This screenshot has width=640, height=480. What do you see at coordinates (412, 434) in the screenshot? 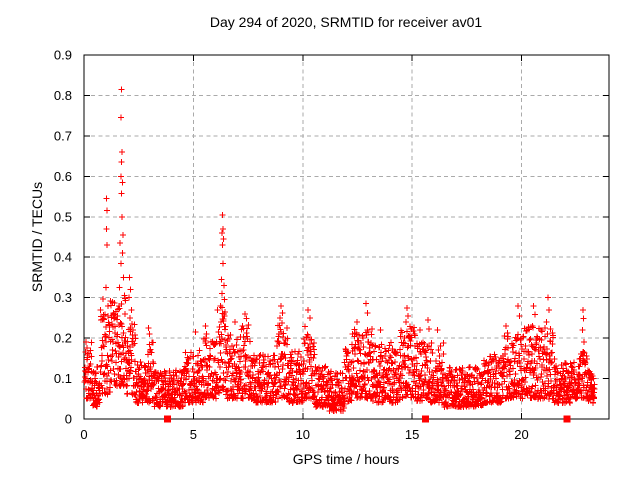
I see `x-tick-label: 15` at bounding box center [412, 434].